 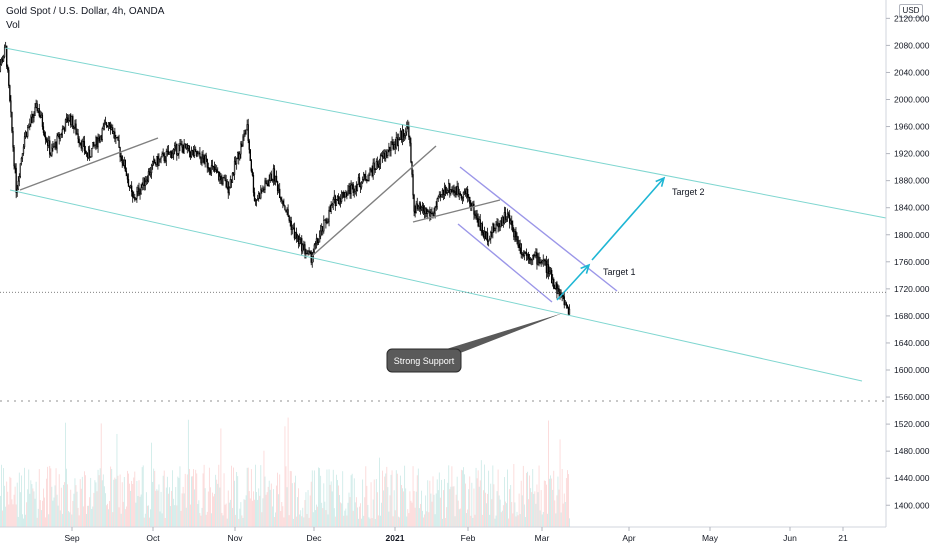 What do you see at coordinates (13, 25) in the screenshot?
I see `volume-label: Vol` at bounding box center [13, 25].